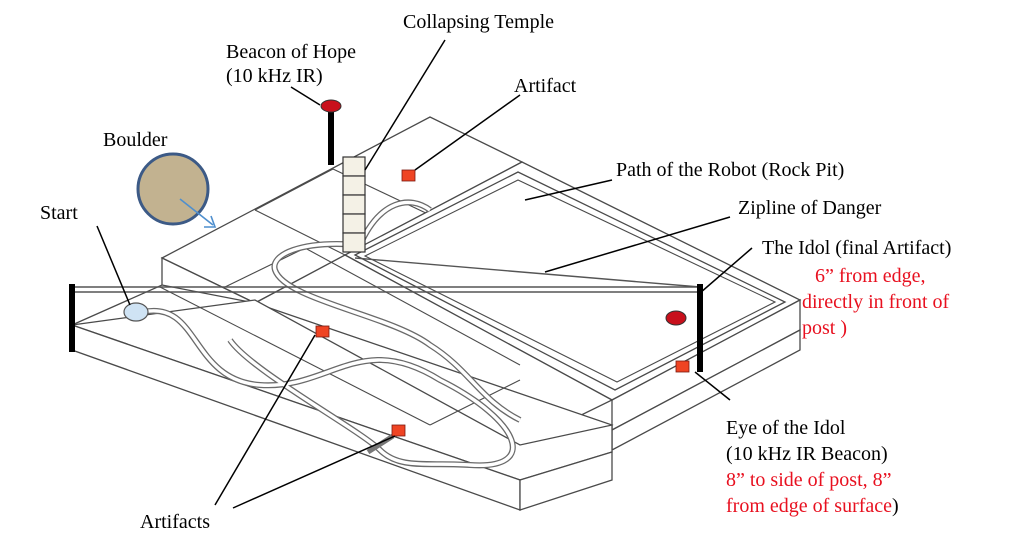 Image resolution: width=1019 pixels, height=559 pixels. Describe the element at coordinates (682, 366) in the screenshot. I see `eye-of-idol-marker` at that location.